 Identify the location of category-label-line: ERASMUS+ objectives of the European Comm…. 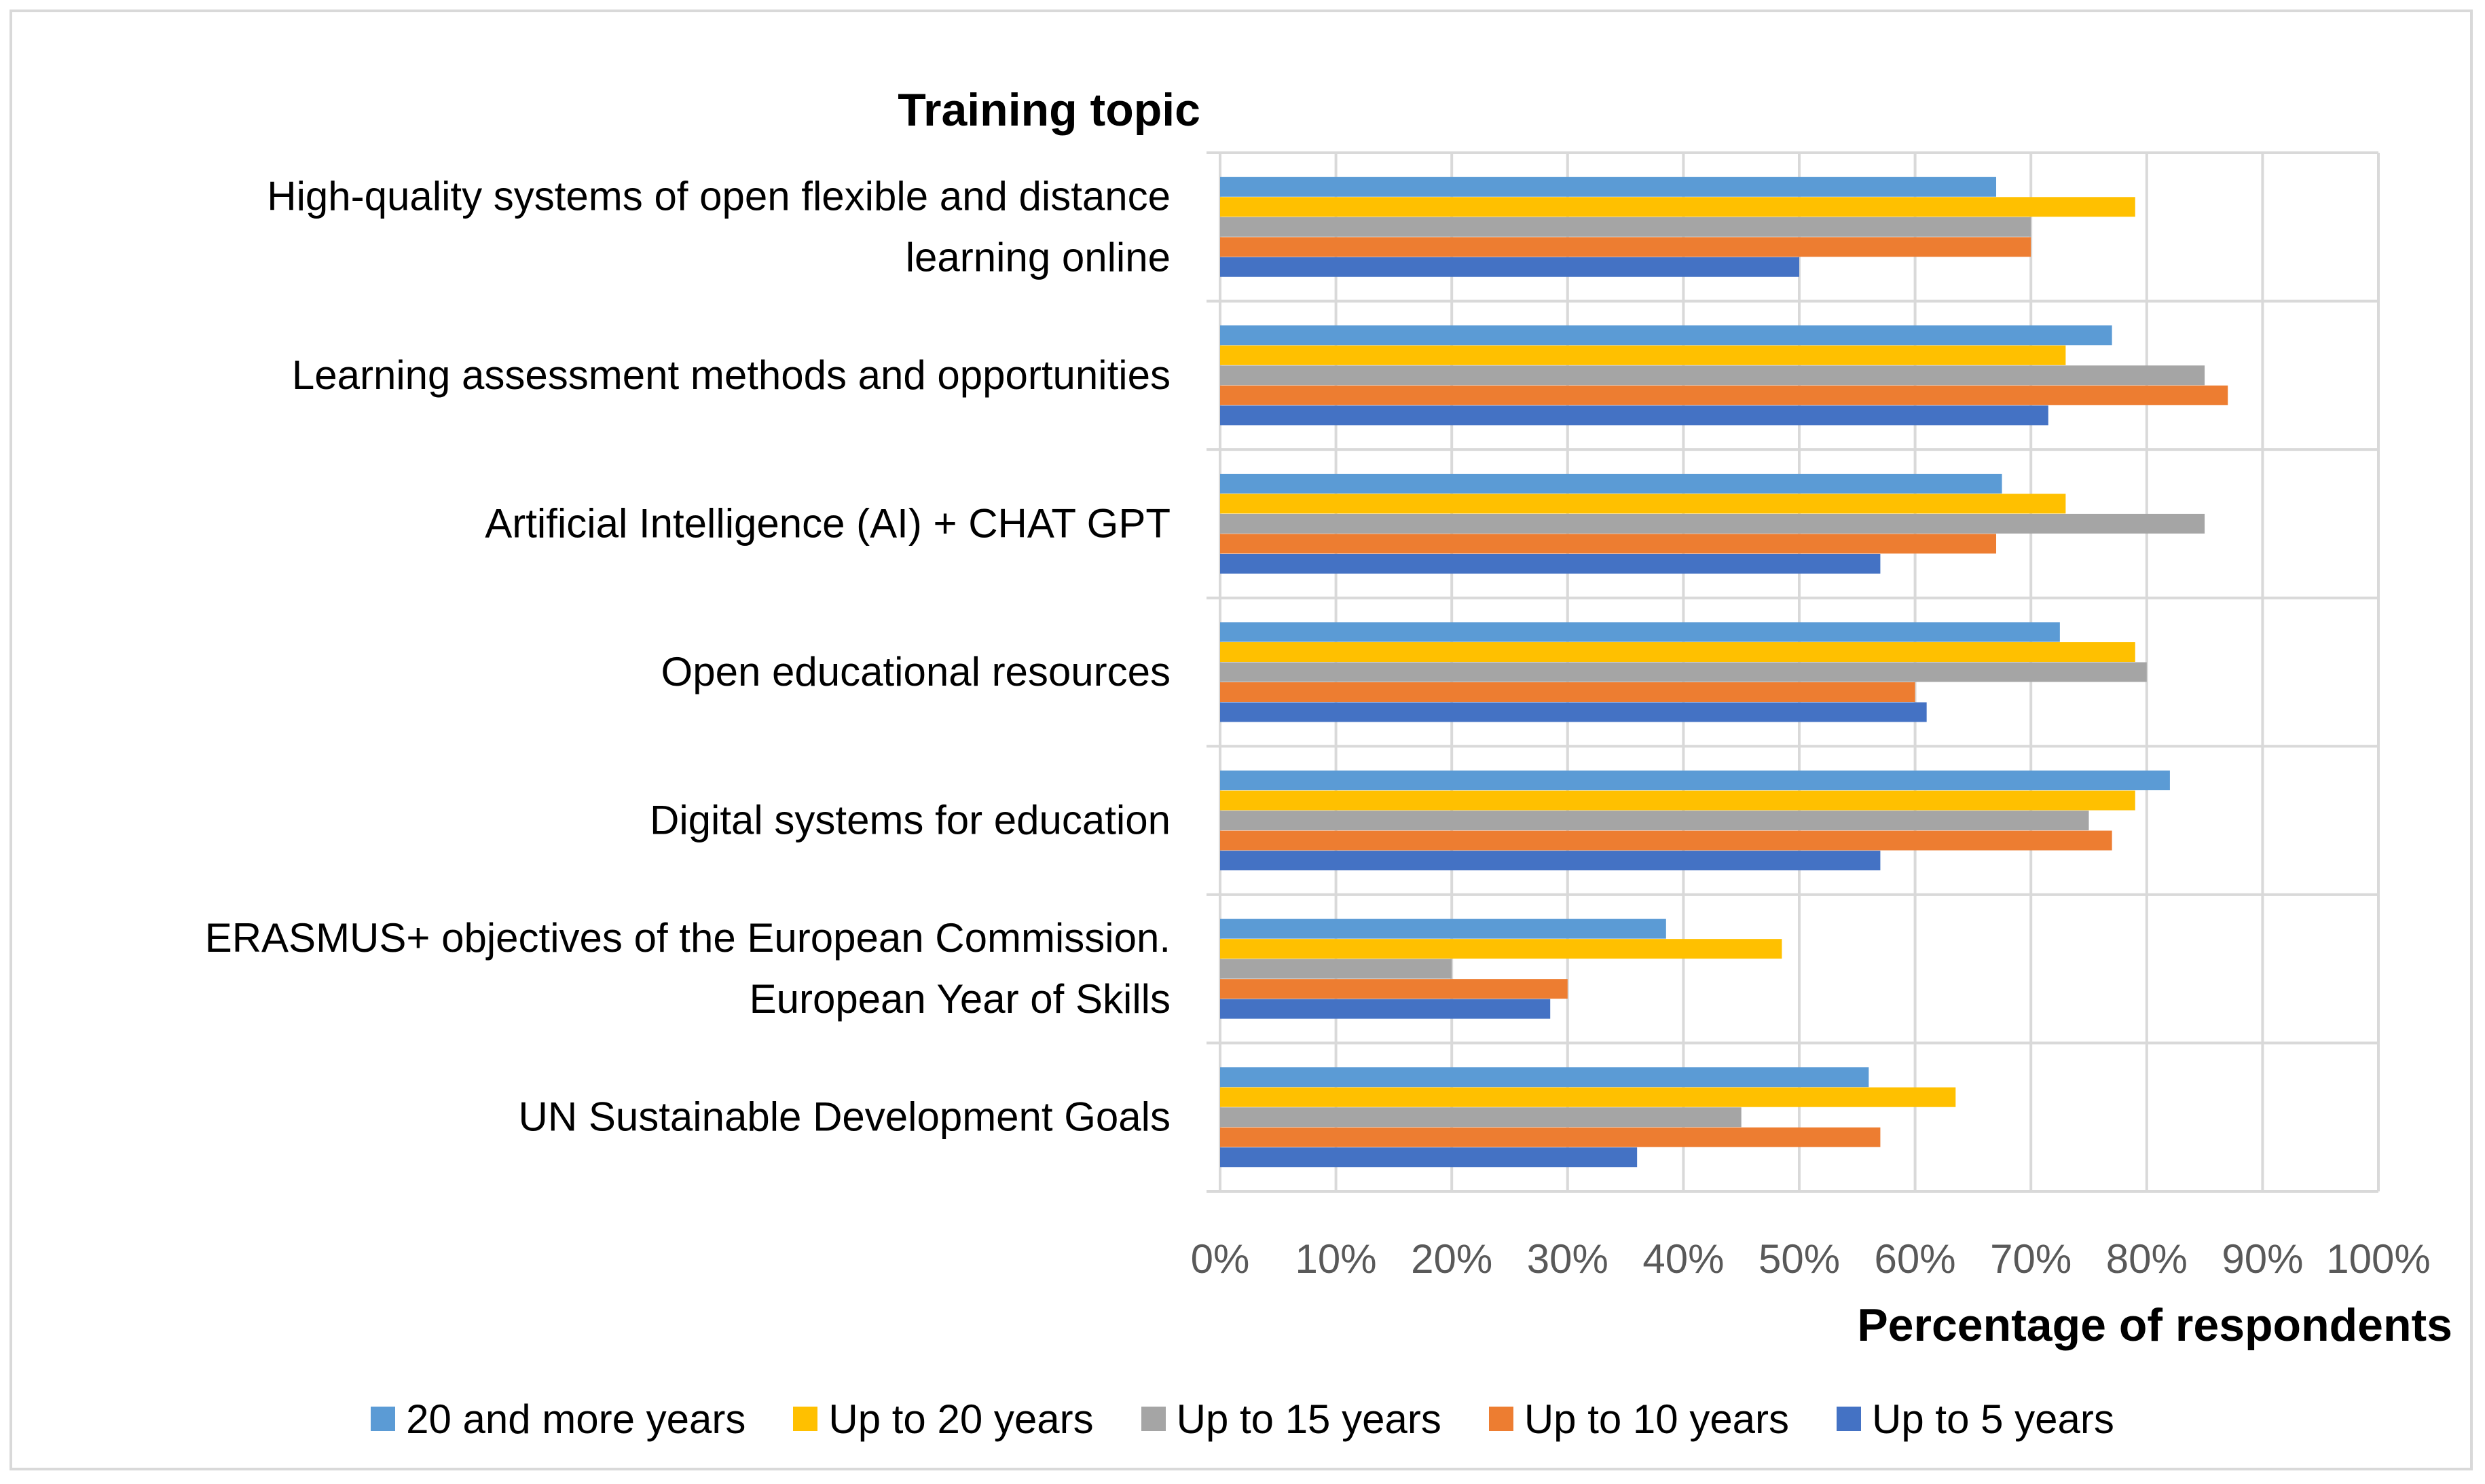
(688, 938).